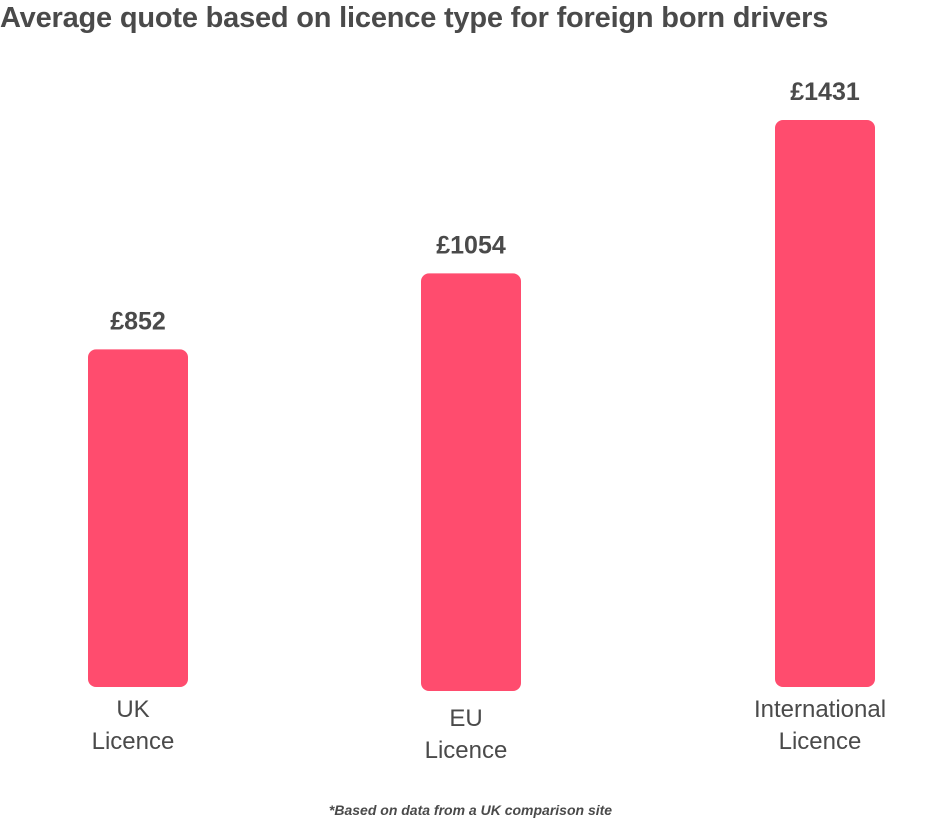 Image resolution: width=941 pixels, height=823 pixels. What do you see at coordinates (133, 741) in the screenshot?
I see `category-label-0-line-1: Licence` at bounding box center [133, 741].